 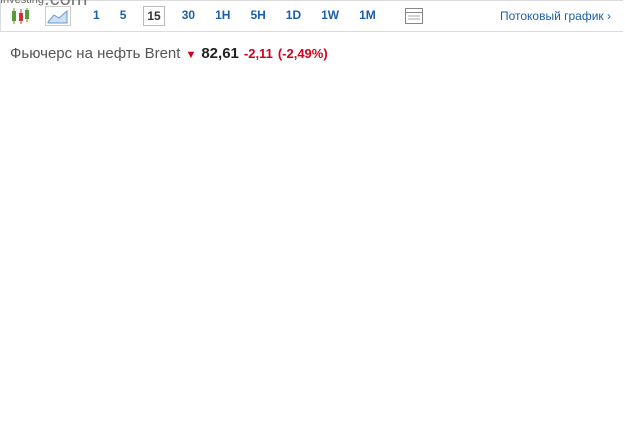 What do you see at coordinates (95, 53) in the screenshot?
I see `instrument-title: Фьючерс на нефть Brent` at bounding box center [95, 53].